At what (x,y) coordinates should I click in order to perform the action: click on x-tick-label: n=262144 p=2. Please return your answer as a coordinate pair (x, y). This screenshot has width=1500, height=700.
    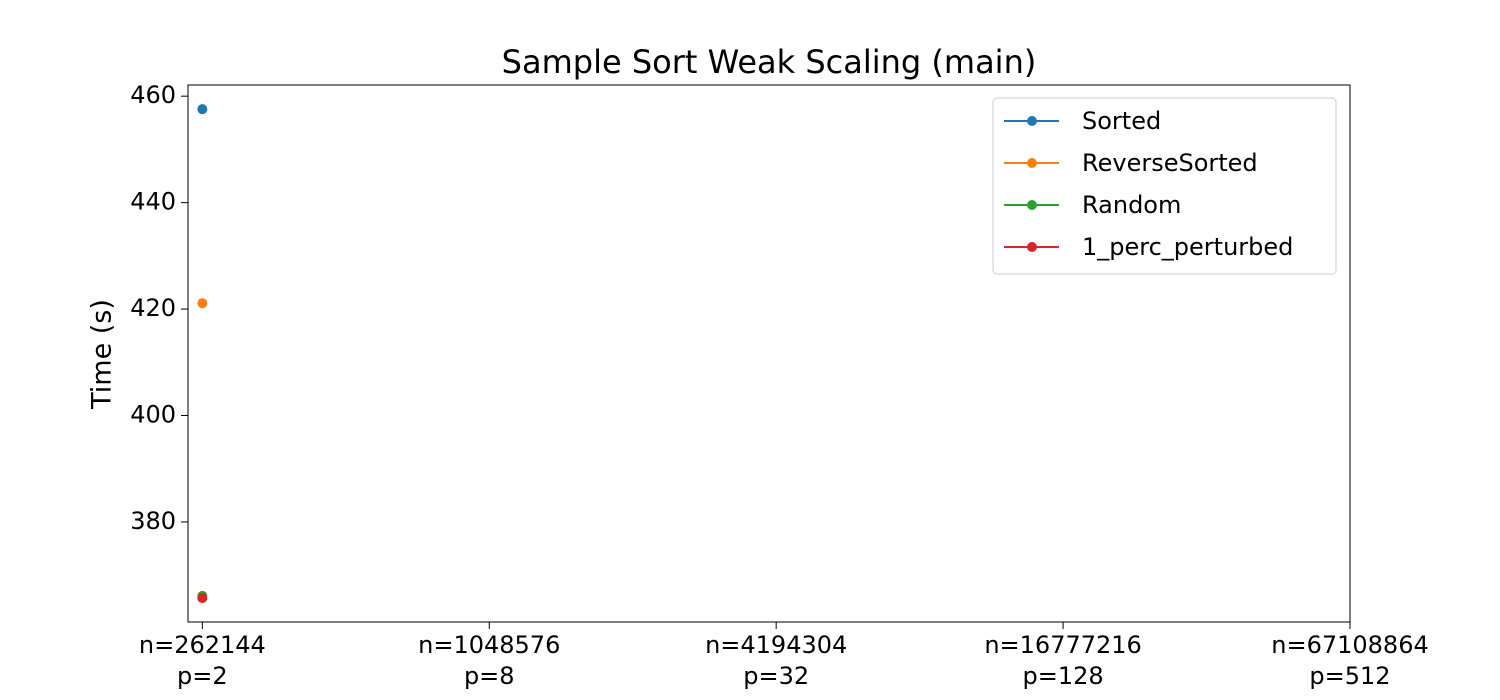
    Looking at the image, I should click on (202, 660).